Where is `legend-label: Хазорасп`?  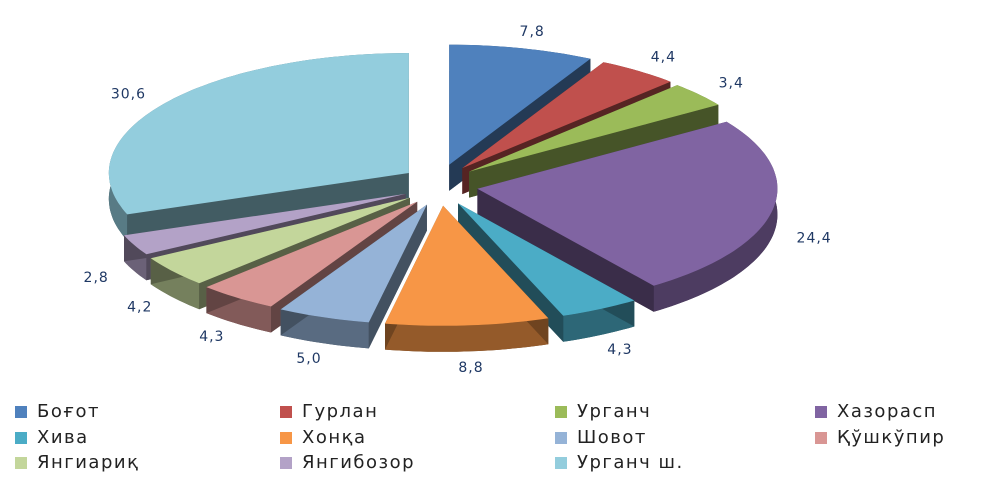 legend-label: Хазорасп is located at coordinates (887, 411).